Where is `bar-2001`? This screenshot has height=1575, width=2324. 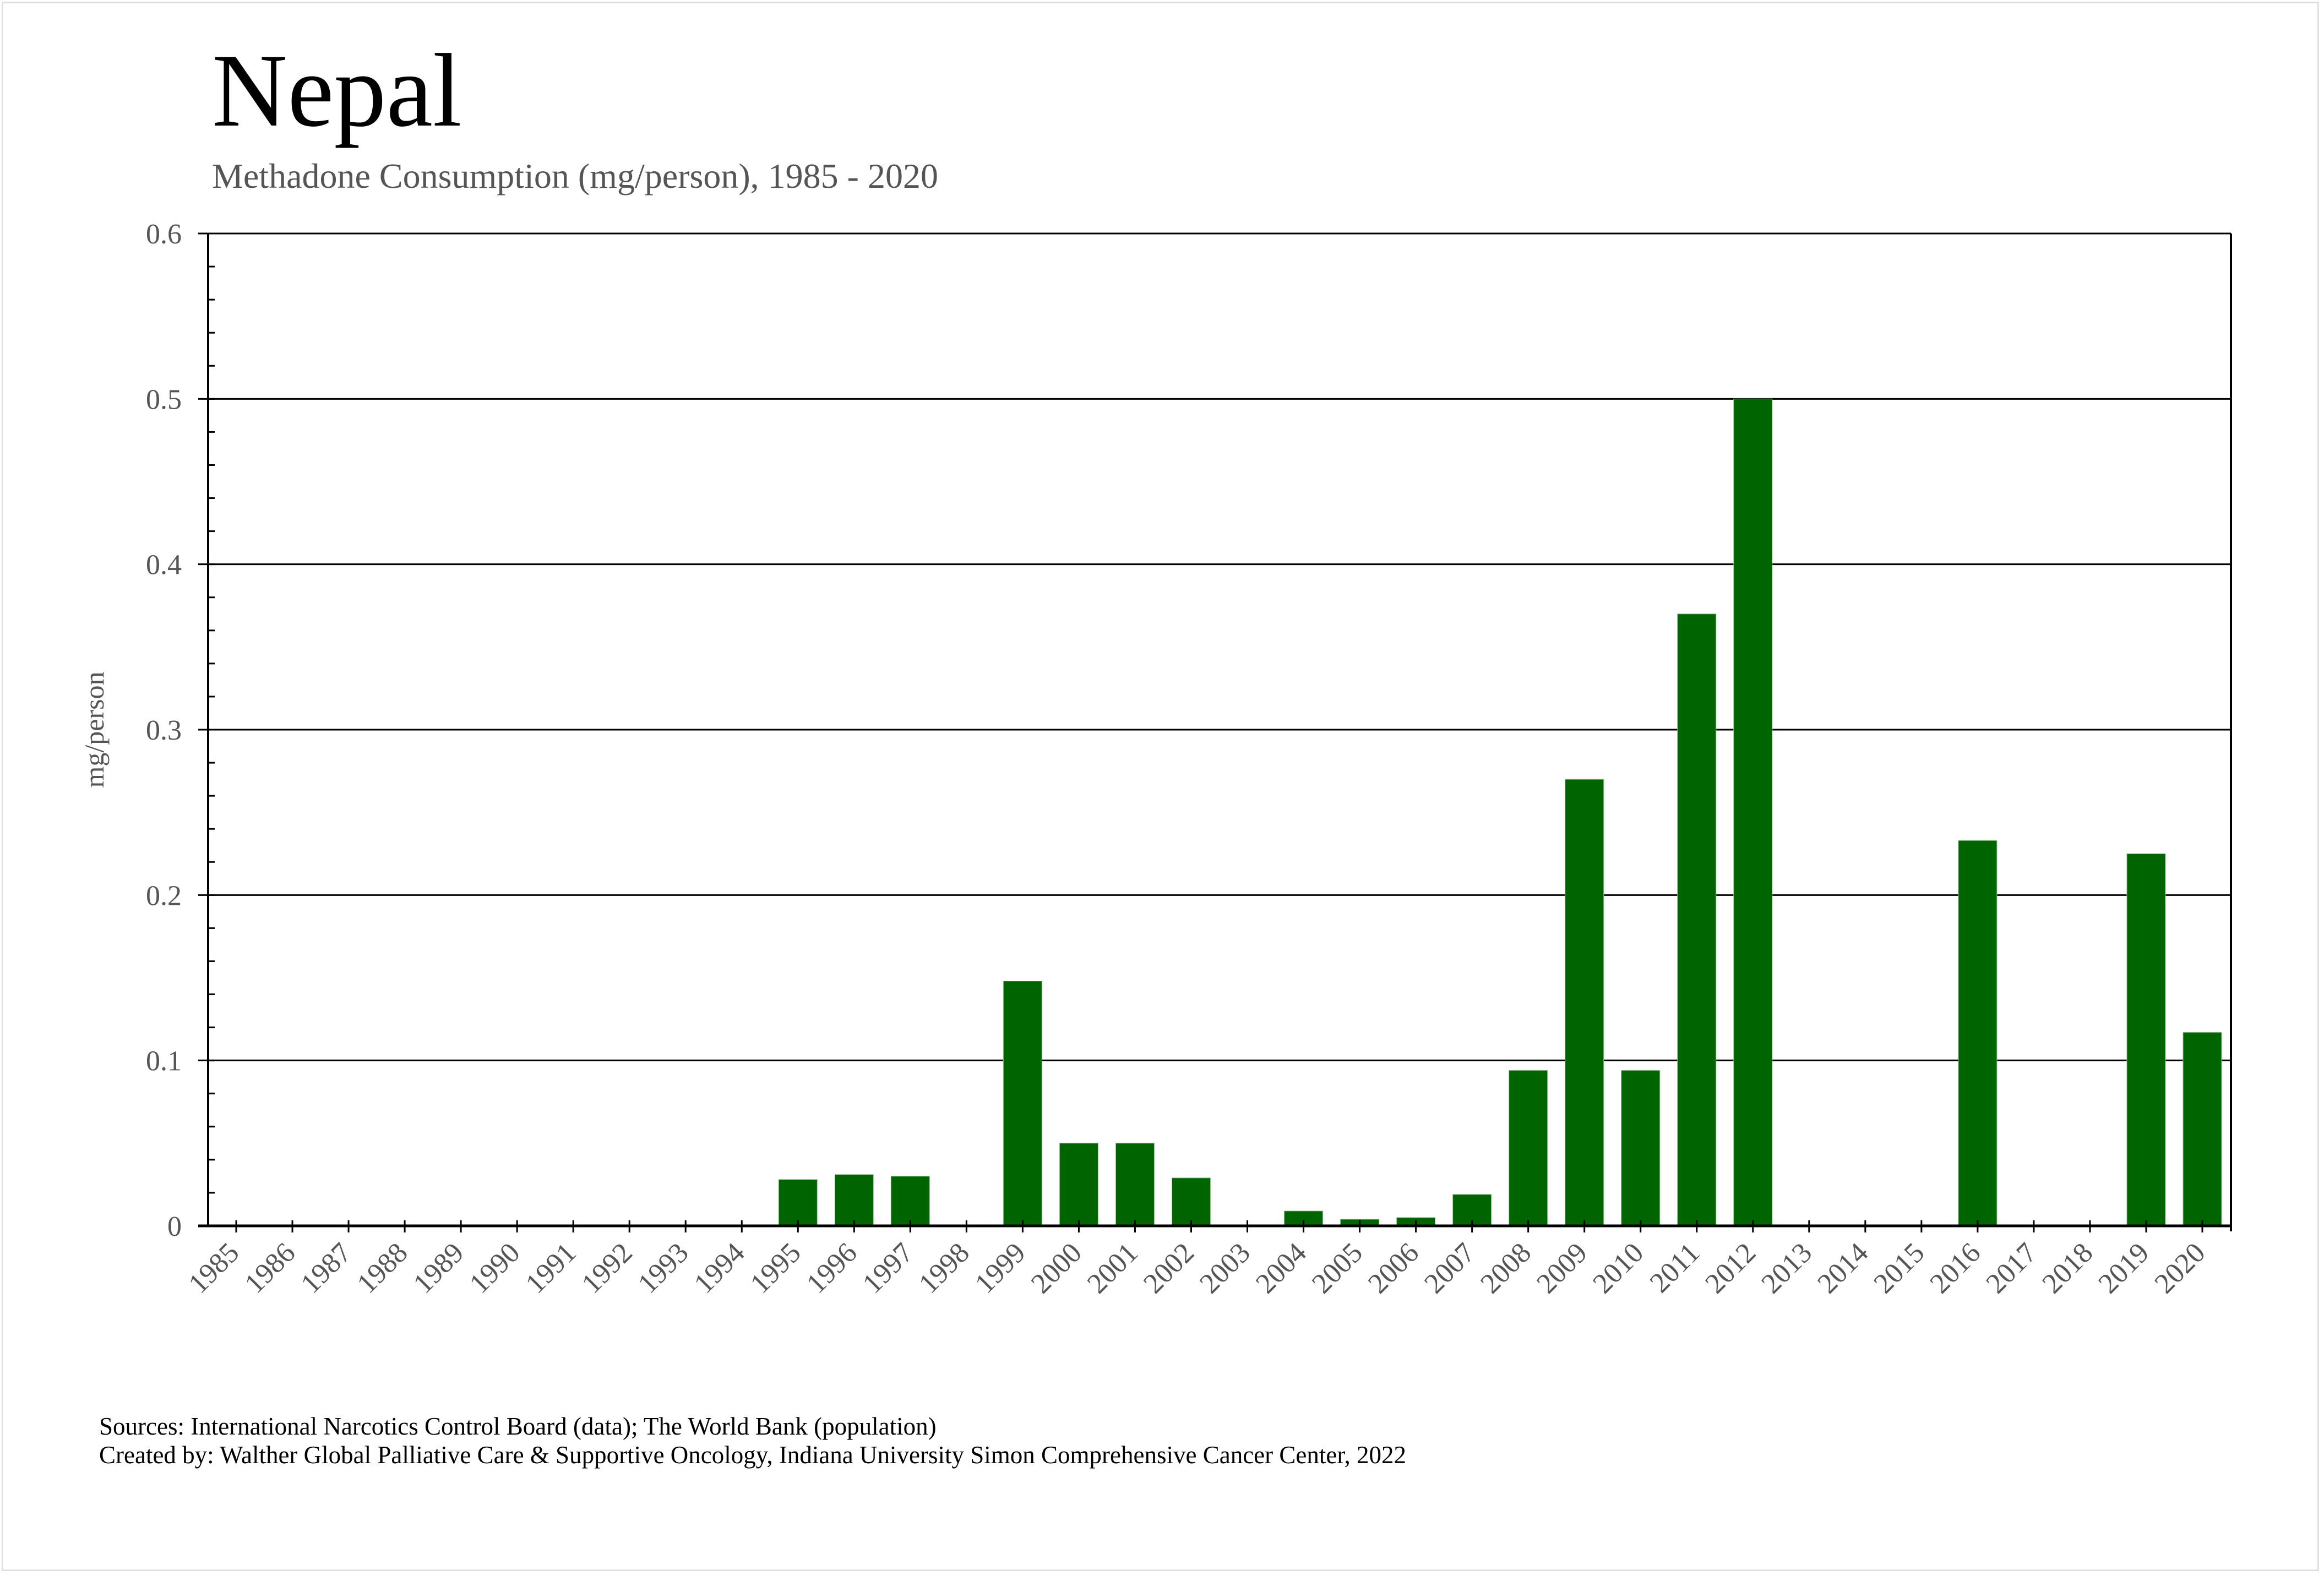 bar-2001 is located at coordinates (1135, 1184).